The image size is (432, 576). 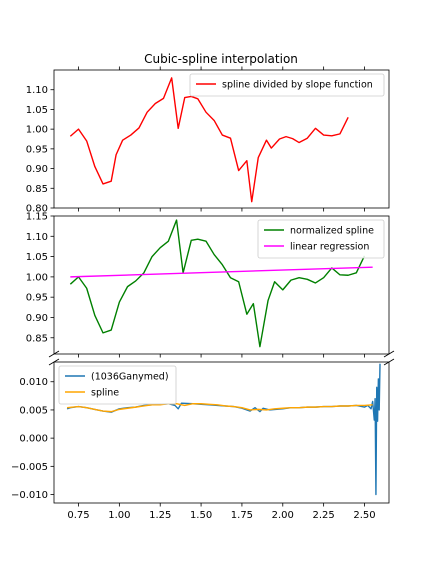 What do you see at coordinates (37, 209) in the screenshot?
I see `y-tick-label: 0.80` at bounding box center [37, 209].